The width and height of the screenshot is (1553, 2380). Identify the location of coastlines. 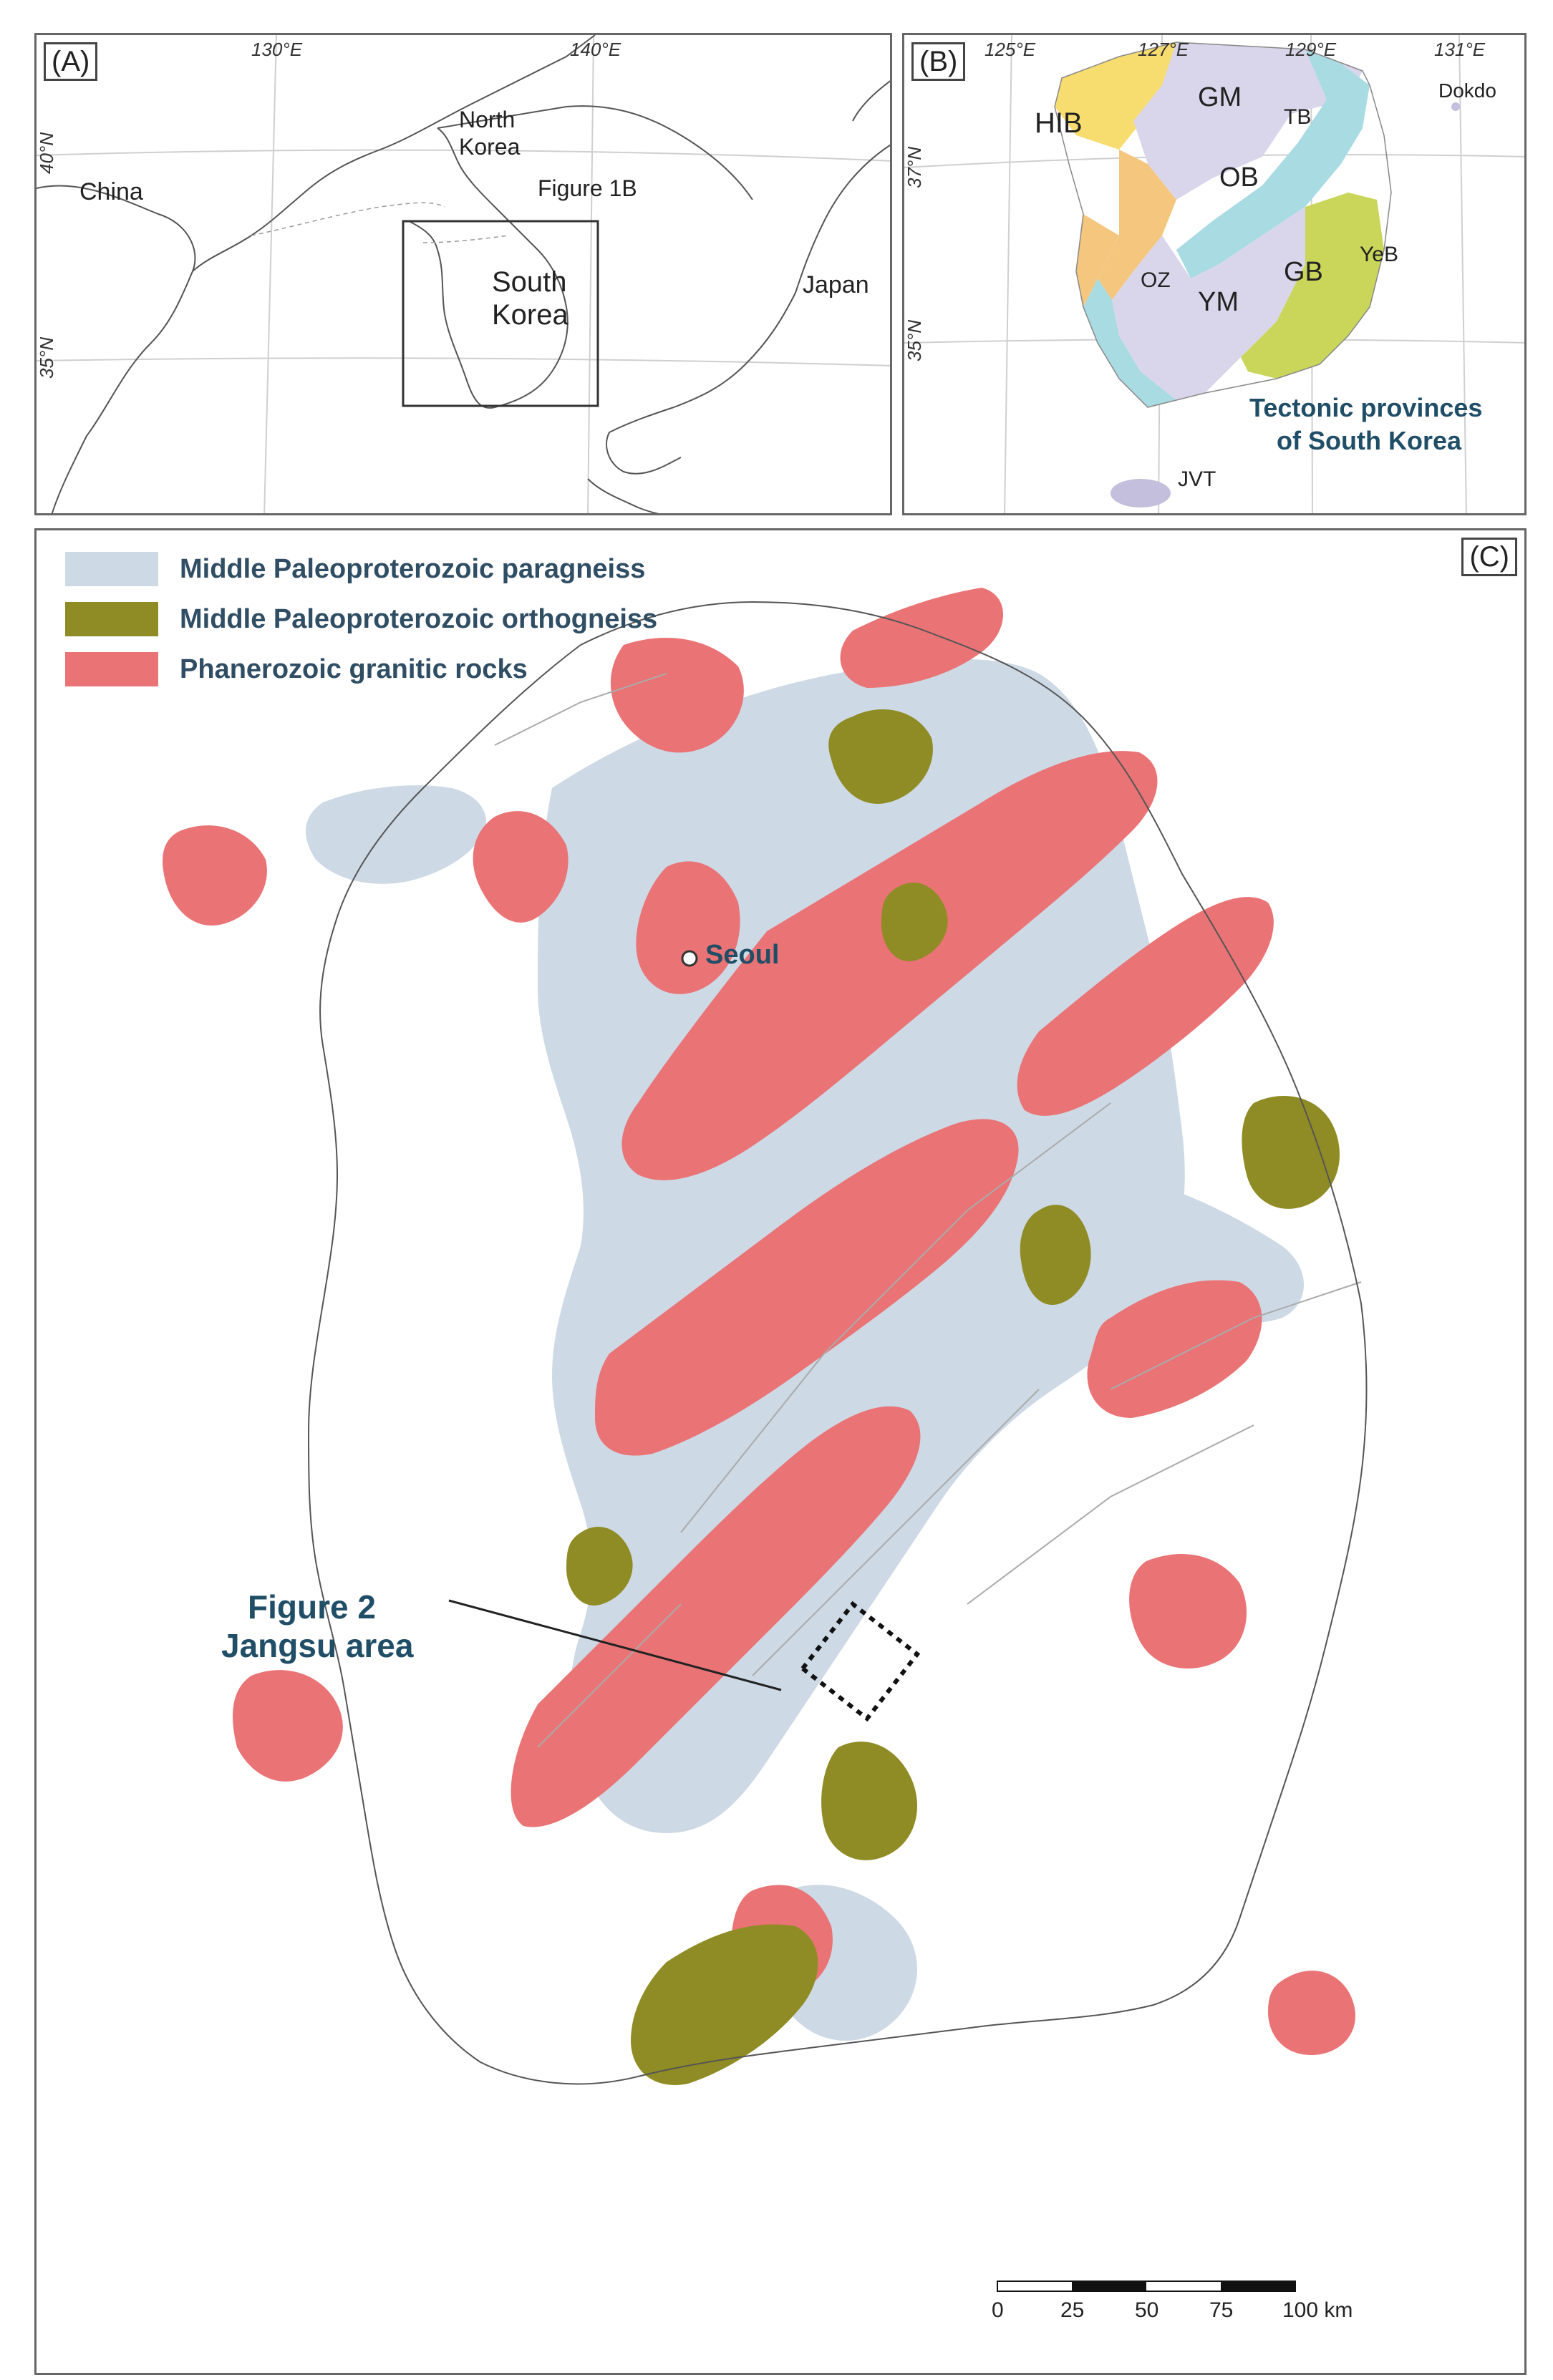
(463, 274).